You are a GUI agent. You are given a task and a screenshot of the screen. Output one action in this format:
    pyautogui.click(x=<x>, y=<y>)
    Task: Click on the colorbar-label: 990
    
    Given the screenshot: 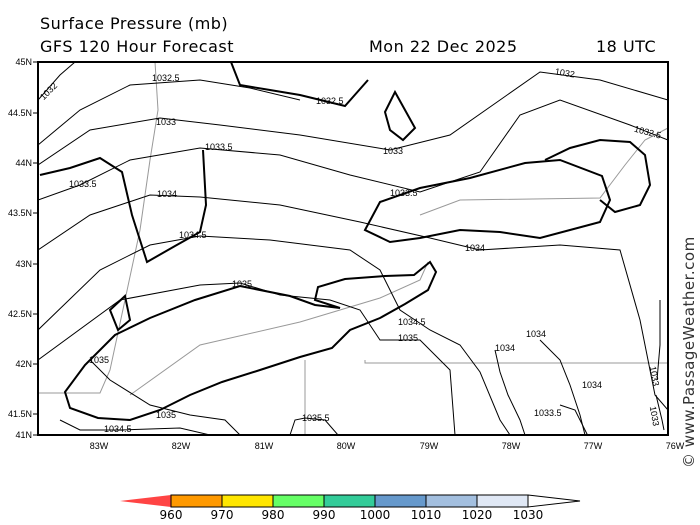 What is the action you would take?
    pyautogui.click(x=324, y=515)
    